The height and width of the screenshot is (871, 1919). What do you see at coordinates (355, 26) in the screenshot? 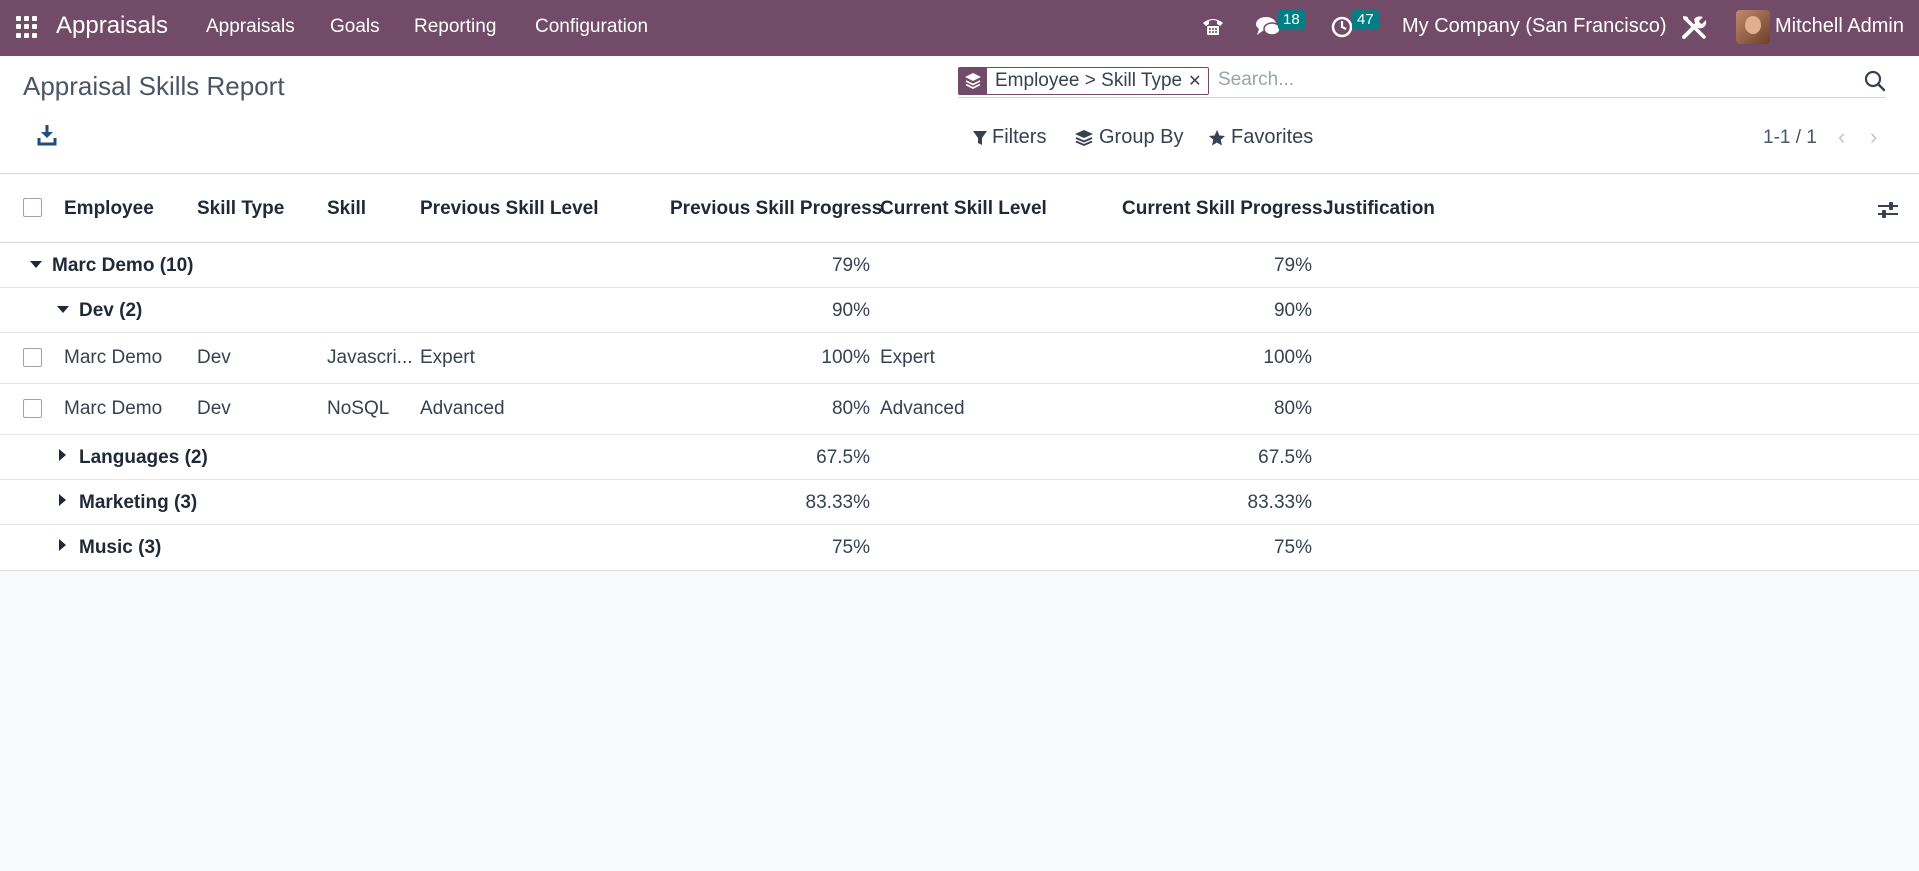
I see `menu-goals: Goals` at bounding box center [355, 26].